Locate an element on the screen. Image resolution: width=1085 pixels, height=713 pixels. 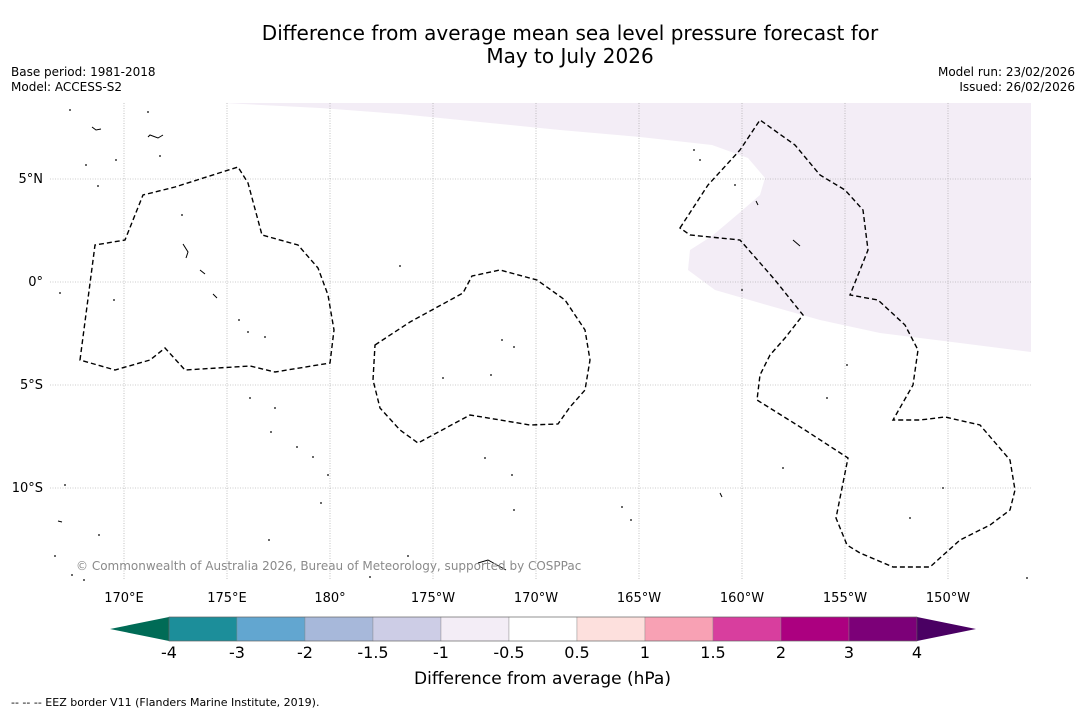
lon-label-165w: 165°W is located at coordinates (639, 598).